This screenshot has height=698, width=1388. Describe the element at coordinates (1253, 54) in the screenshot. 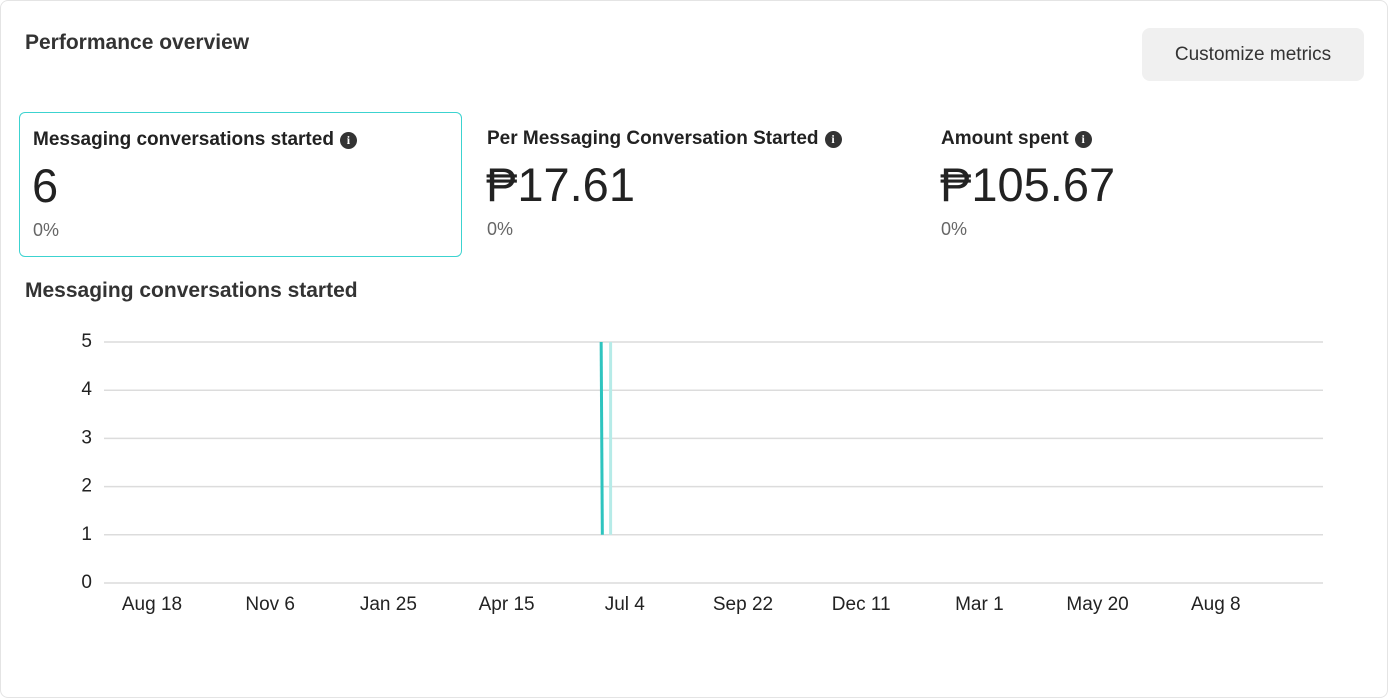

I see `customize-button: Customize metrics` at that location.